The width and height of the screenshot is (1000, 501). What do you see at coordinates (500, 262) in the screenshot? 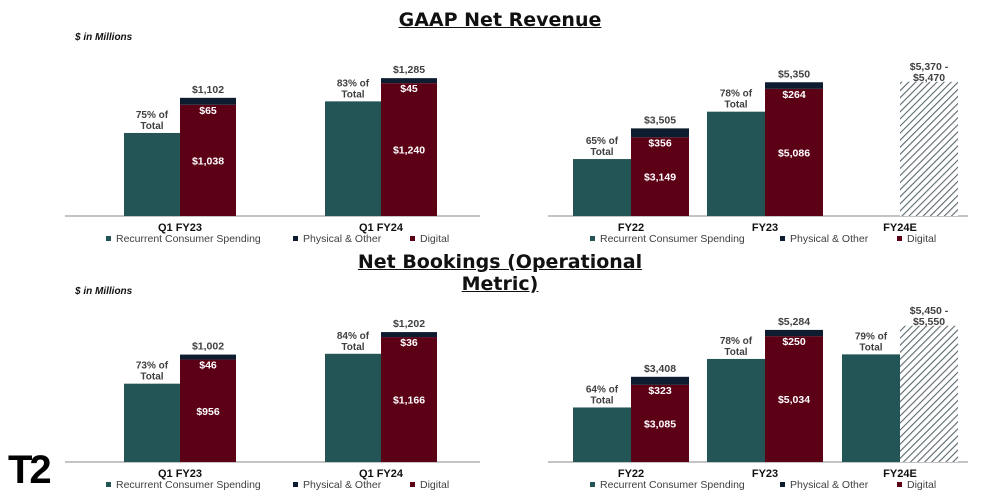
I see `bookings-section-title-line1: Net Bookings (Operational` at bounding box center [500, 262].